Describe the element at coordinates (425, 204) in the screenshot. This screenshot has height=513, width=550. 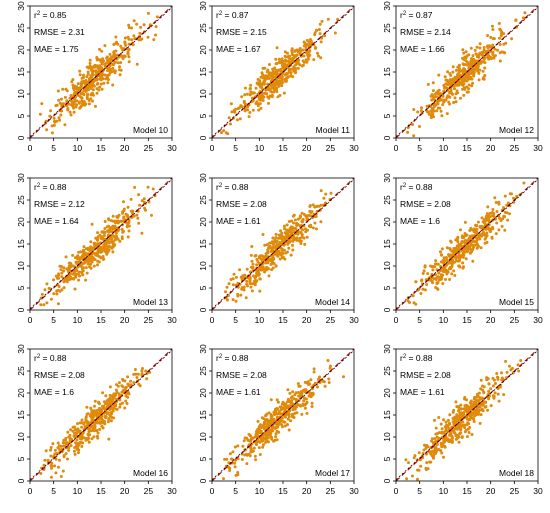
I see `rmse-label: RMSE = 2.08` at that location.